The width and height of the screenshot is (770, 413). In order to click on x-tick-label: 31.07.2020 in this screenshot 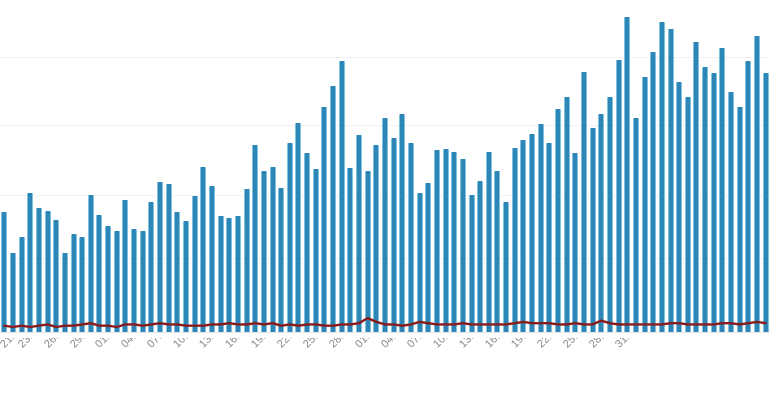, I will do `click(637, 344)`.